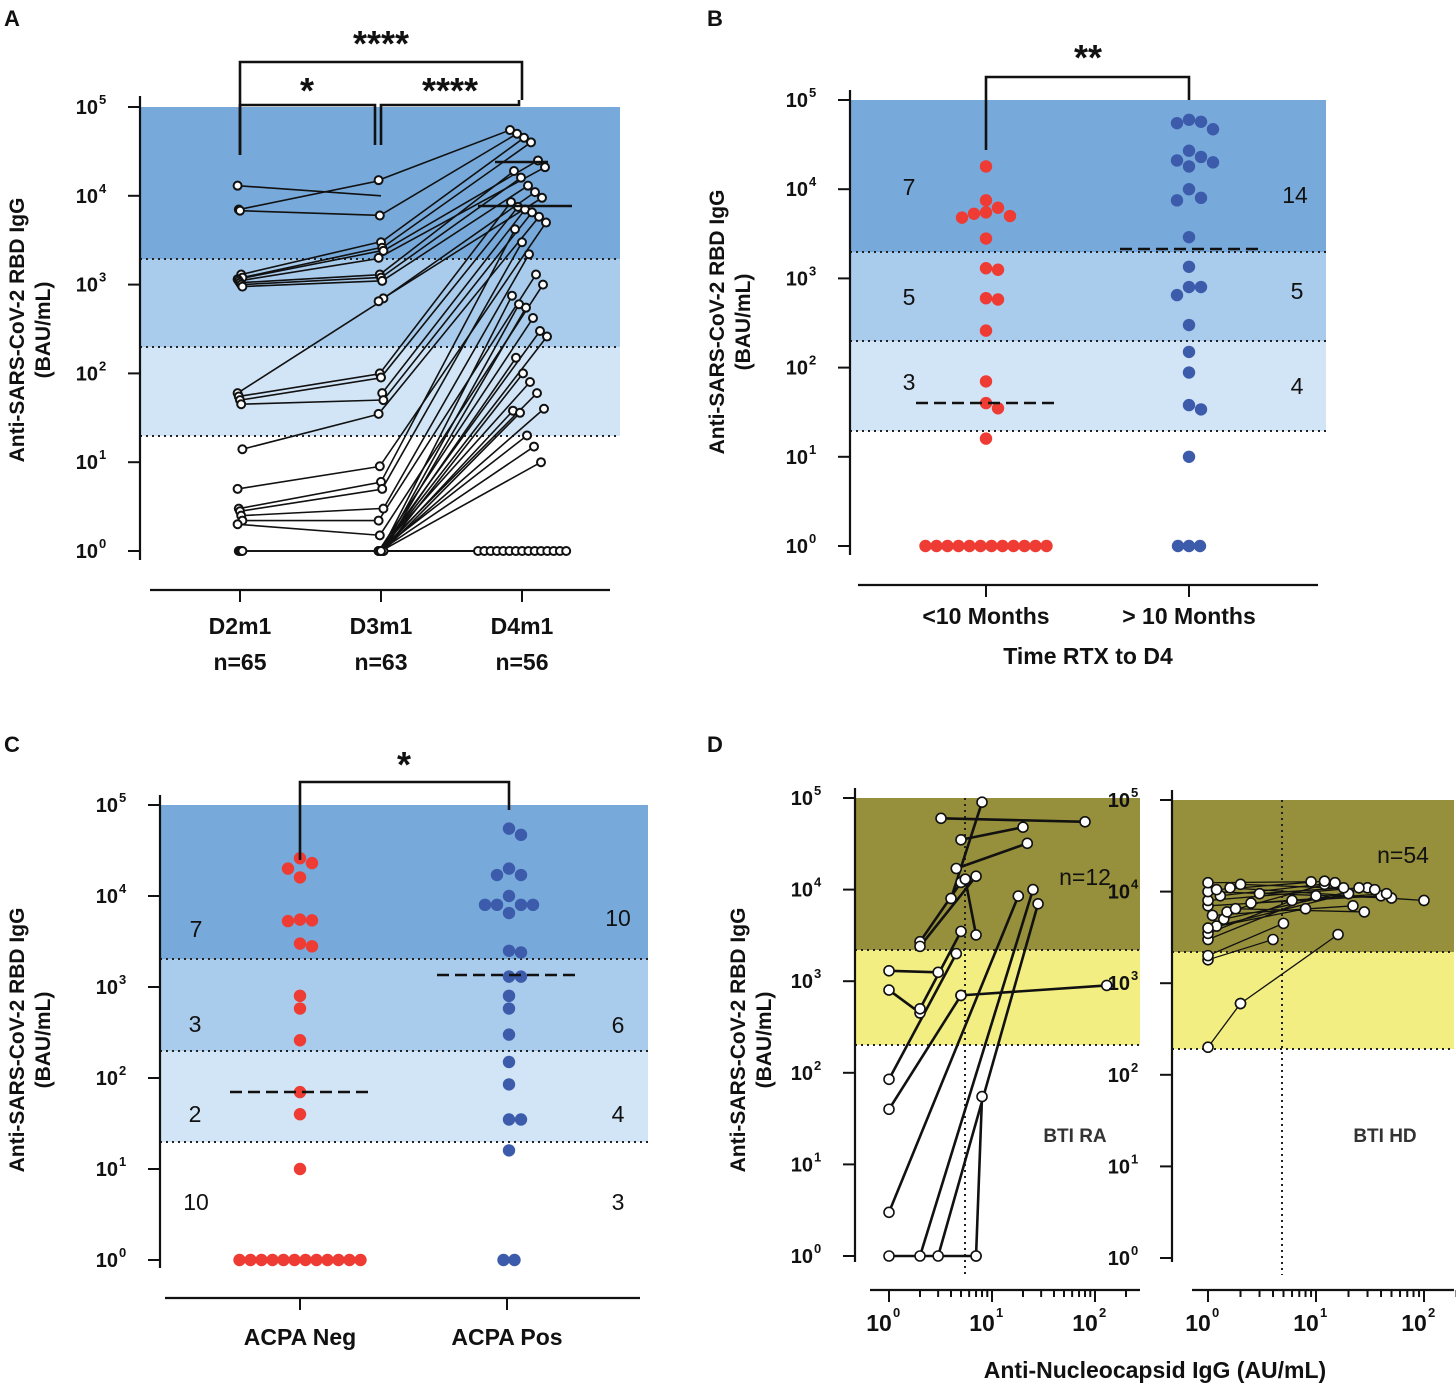 This screenshot has height=1389, width=1456. I want to click on a-y-tick-exp-5: 5, so click(102, 99).